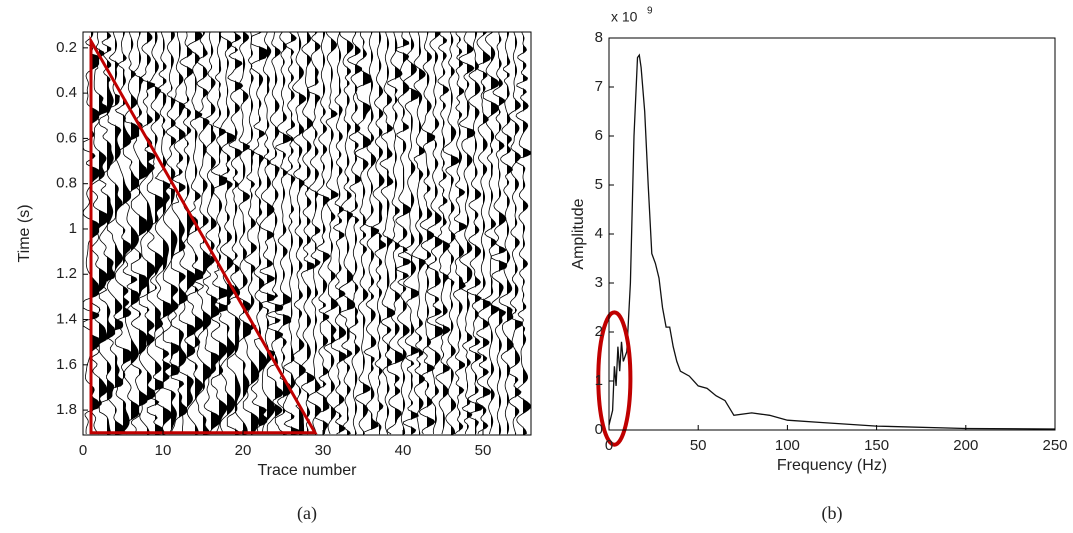 This screenshot has height=533, width=1073. Describe the element at coordinates (965, 445) in the screenshot. I see `x-tick-label: 200` at that location.